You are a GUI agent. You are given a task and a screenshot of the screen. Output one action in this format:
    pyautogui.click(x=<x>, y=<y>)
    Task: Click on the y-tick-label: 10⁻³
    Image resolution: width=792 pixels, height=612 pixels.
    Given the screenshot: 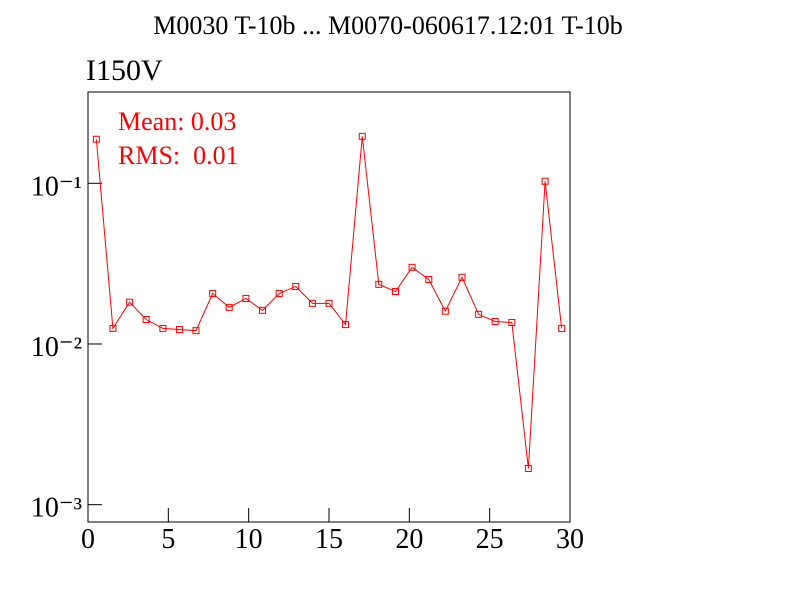 What is the action you would take?
    pyautogui.click(x=56, y=508)
    